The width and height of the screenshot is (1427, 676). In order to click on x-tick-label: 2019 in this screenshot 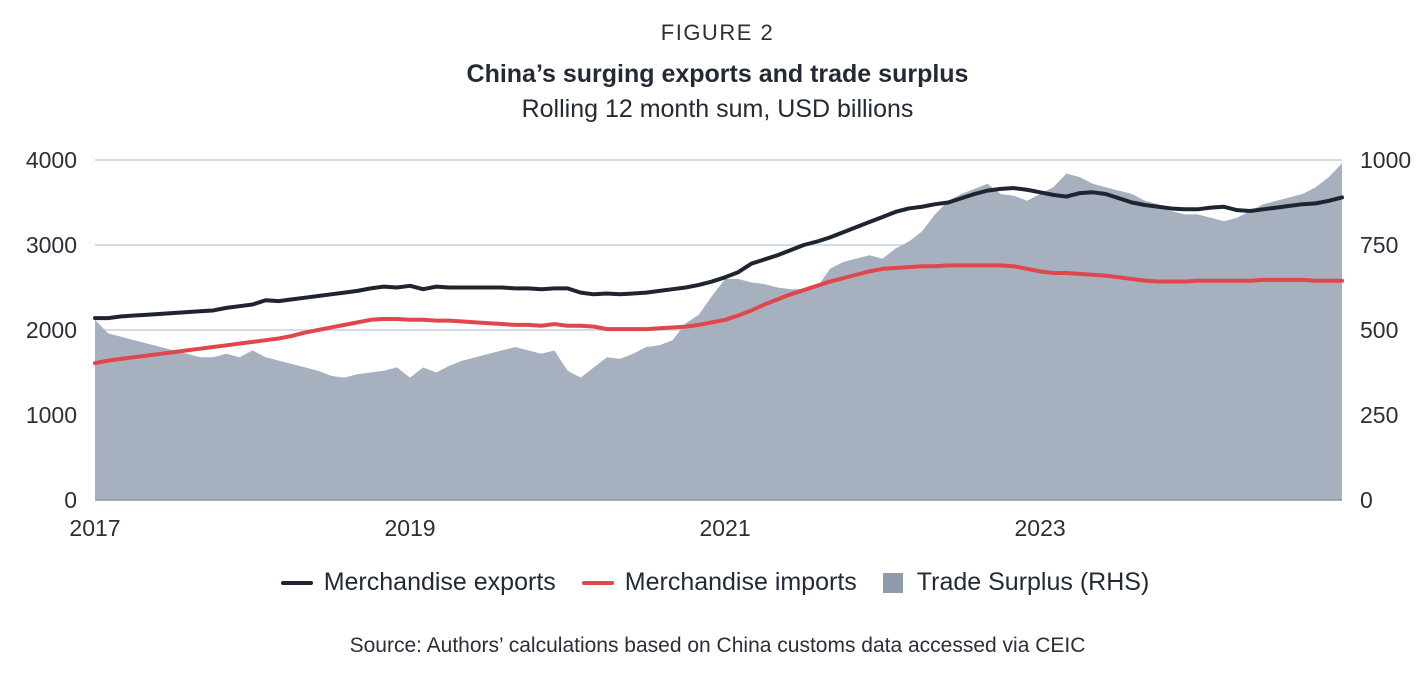, I will do `click(409, 528)`.